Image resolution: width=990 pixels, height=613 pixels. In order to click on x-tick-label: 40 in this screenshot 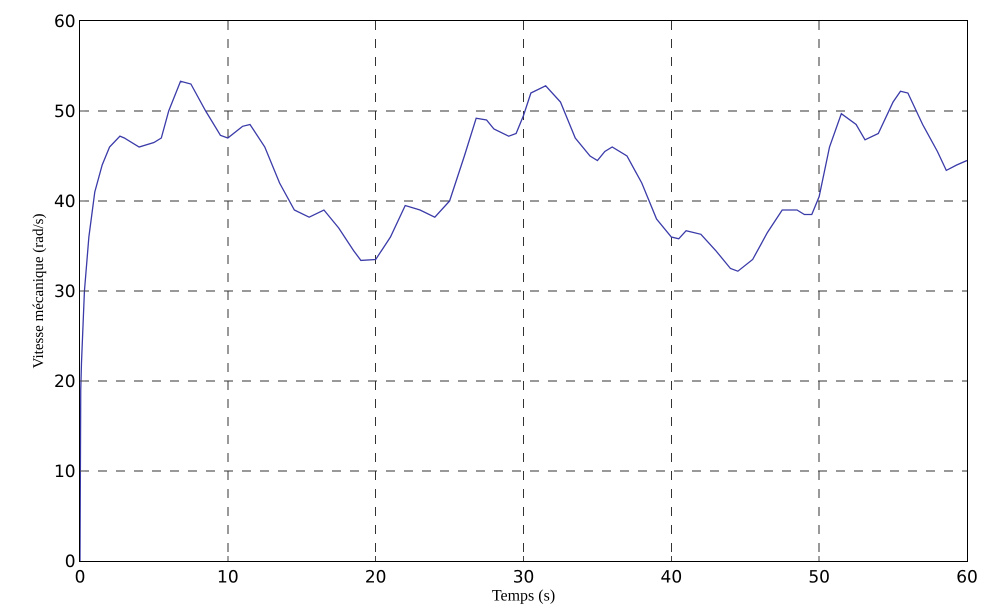, I will do `click(671, 577)`.